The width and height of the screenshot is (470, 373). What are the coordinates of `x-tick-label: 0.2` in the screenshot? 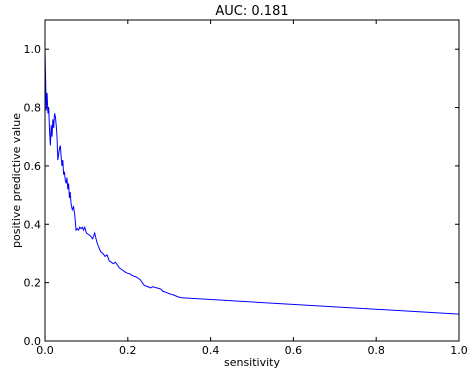 It's located at (128, 350).